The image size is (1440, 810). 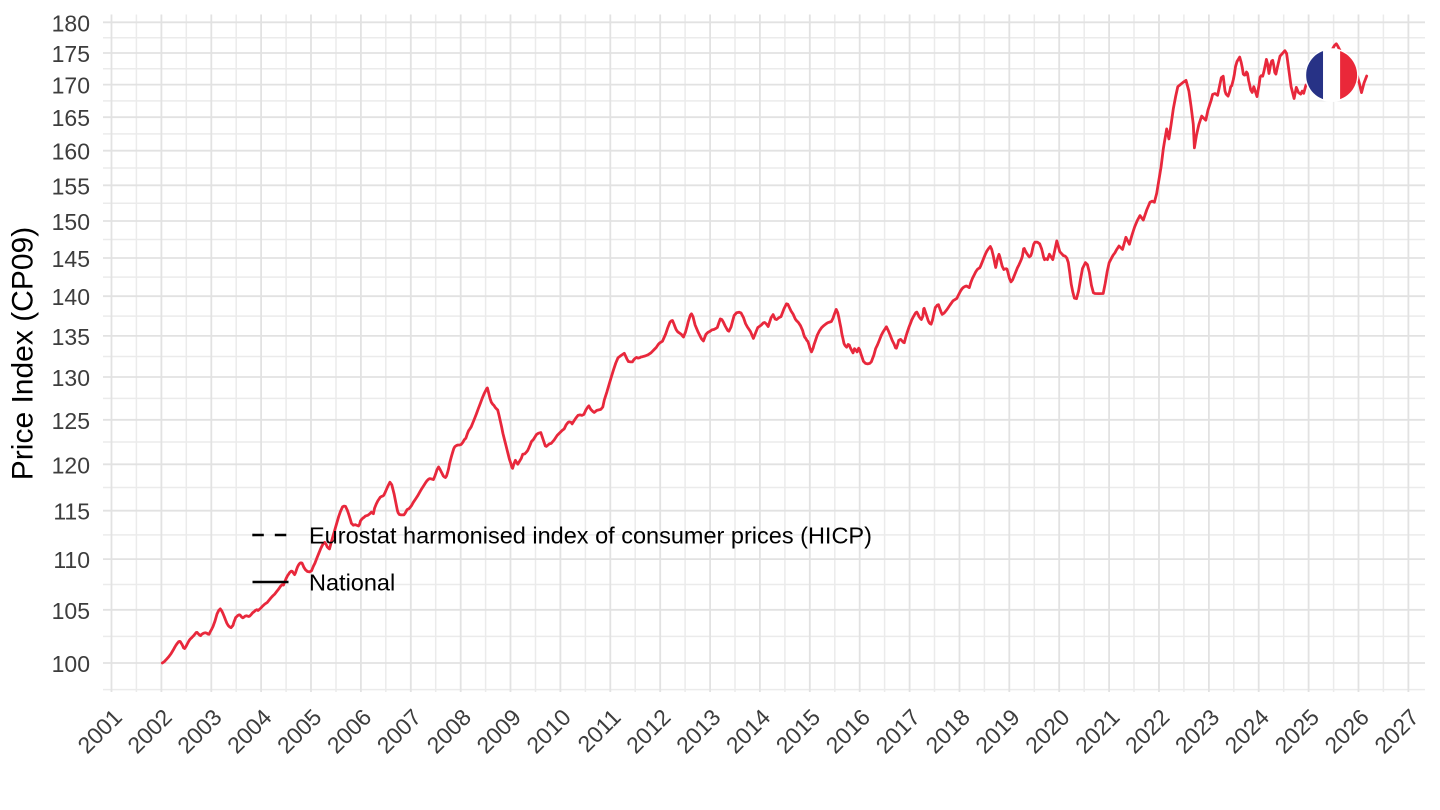 What do you see at coordinates (71, 54) in the screenshot?
I see `svg-text: 175` at bounding box center [71, 54].